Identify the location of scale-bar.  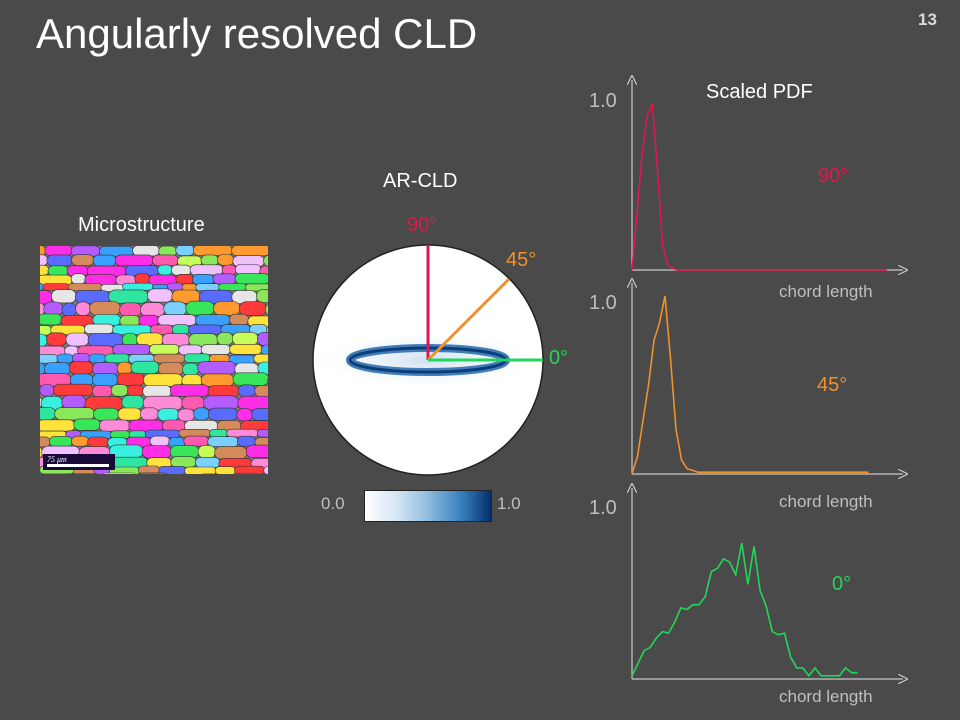
(78, 465).